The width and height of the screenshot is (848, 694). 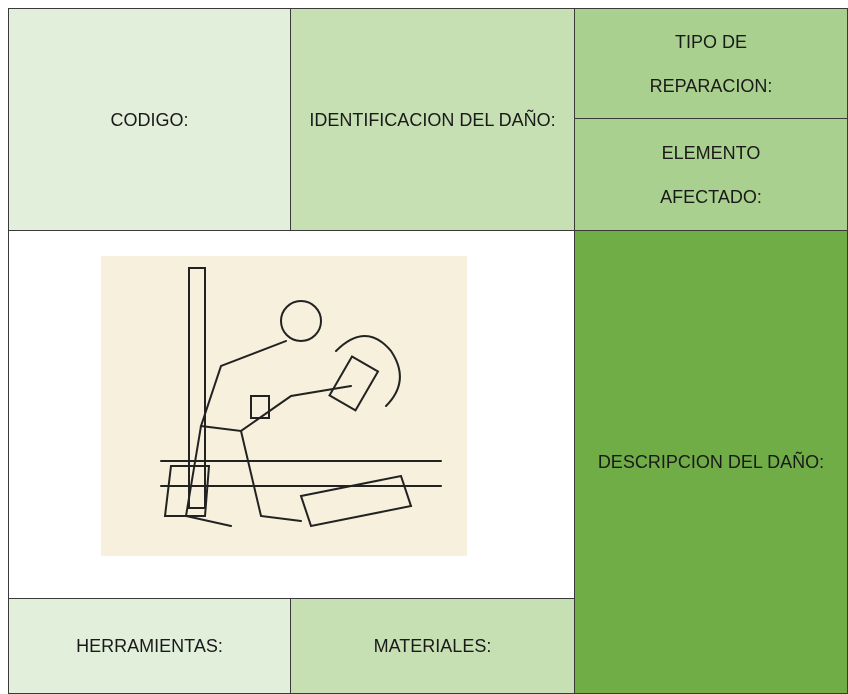 I want to click on descripcion-label: DESCRIPCION DEL DAÑO:, so click(x=711, y=462).